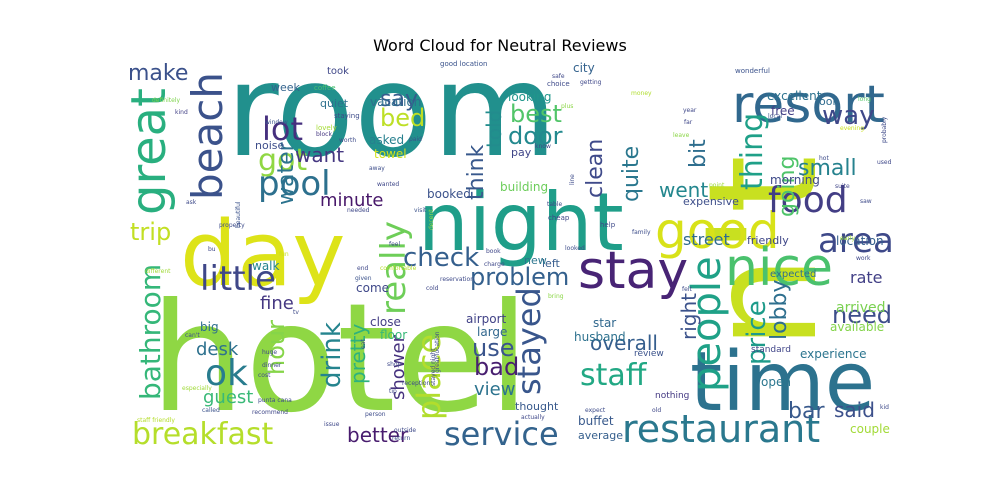 The width and height of the screenshot is (1000, 500). What do you see at coordinates (884, 129) in the screenshot?
I see `word-probably: probably` at bounding box center [884, 129].